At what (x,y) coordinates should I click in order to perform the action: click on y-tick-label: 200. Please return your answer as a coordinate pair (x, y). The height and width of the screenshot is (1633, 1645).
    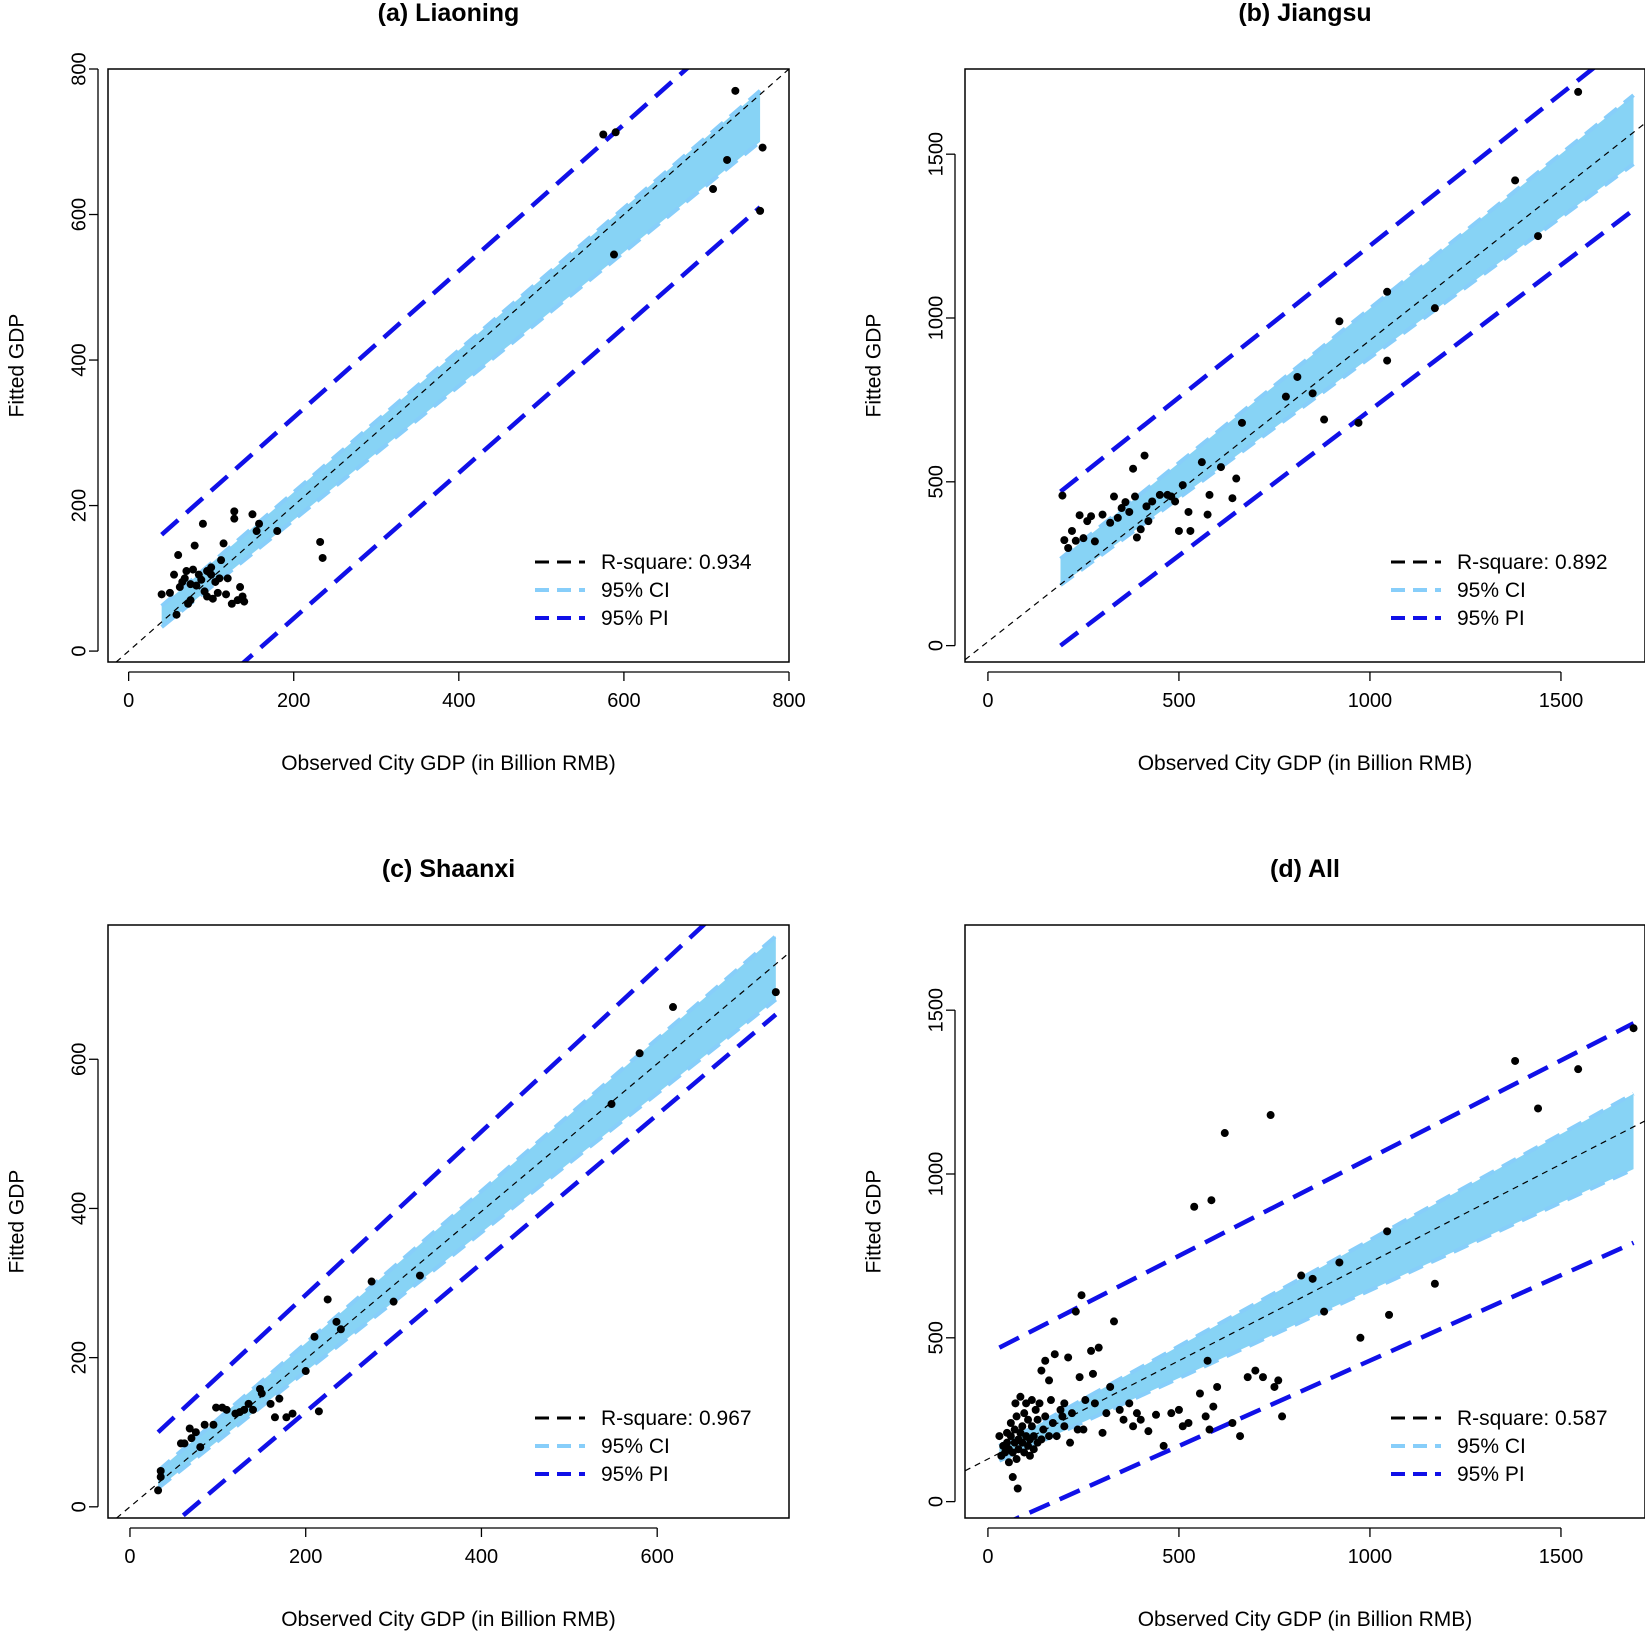
    Looking at the image, I should click on (79, 505).